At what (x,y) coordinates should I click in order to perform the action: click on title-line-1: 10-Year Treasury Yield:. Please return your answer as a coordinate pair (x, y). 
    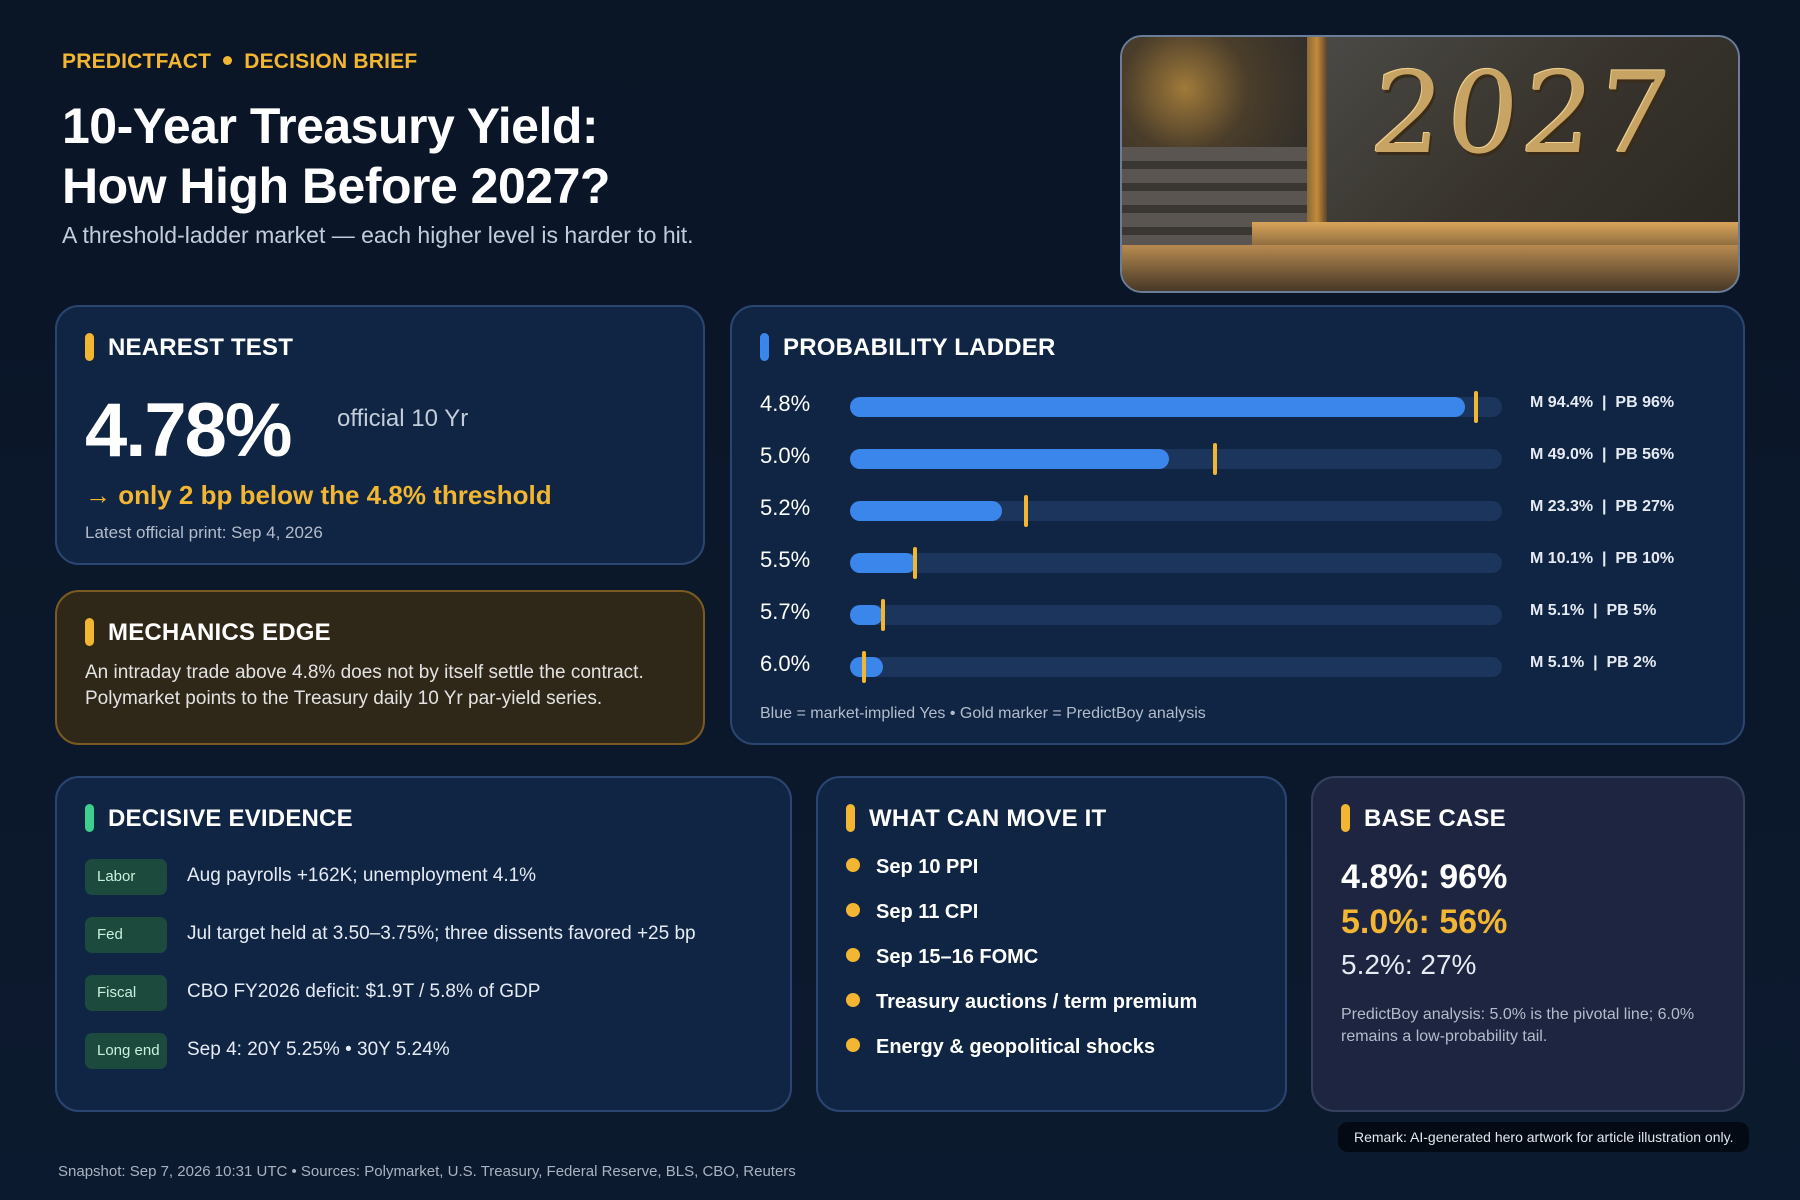
    Looking at the image, I should click on (330, 126).